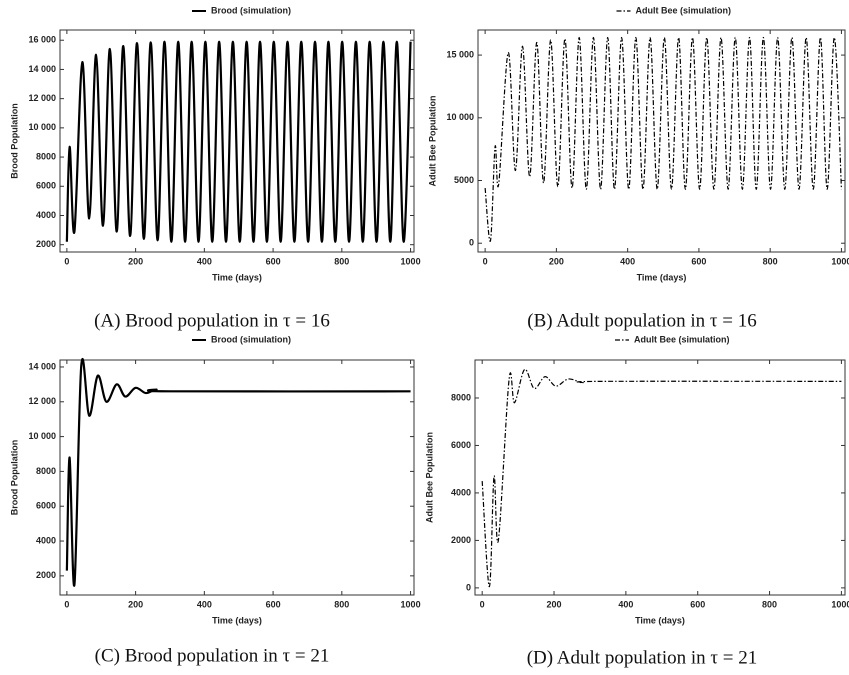  Describe the element at coordinates (212, 320) in the screenshot. I see `caption: (A) Brood population in τ = 16` at that location.